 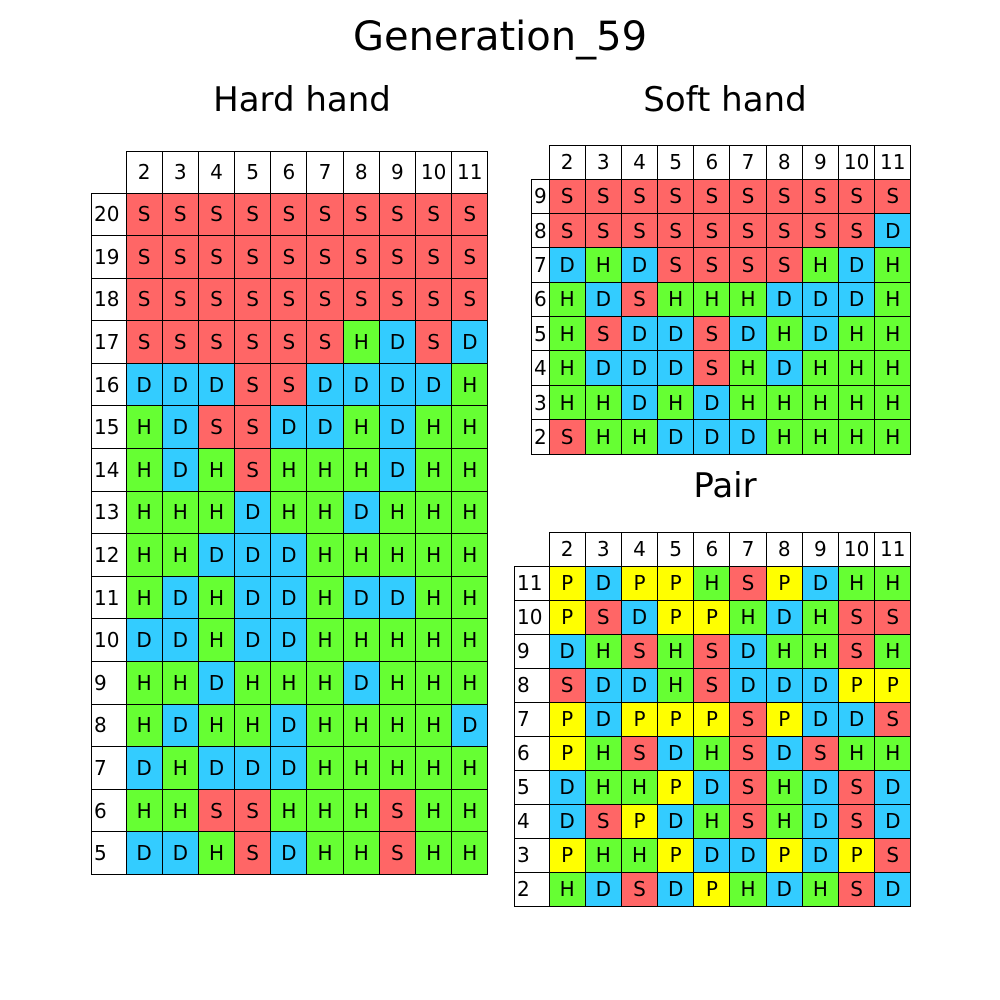 What do you see at coordinates (540, 196) in the screenshot?
I see `soft-row-label: 9` at bounding box center [540, 196].